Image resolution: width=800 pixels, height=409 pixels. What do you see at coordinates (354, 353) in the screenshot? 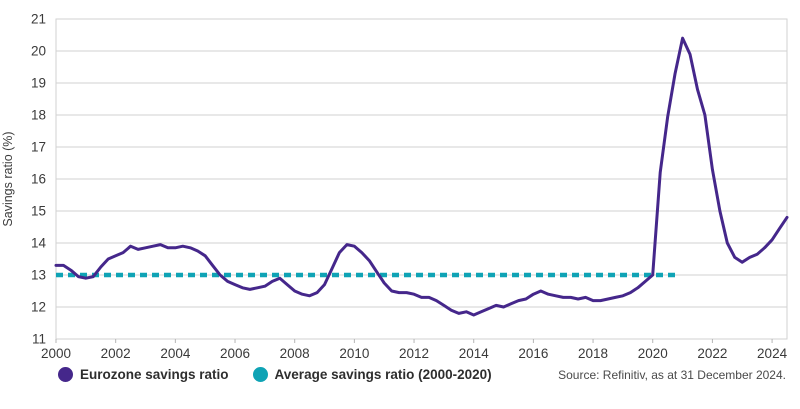
I see `x-tick-label: 2010` at bounding box center [354, 353].